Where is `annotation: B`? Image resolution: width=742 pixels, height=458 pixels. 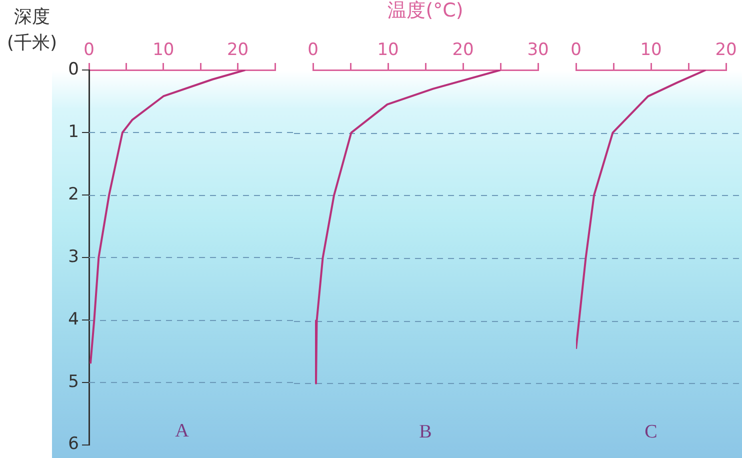
annotation: B is located at coordinates (425, 431).